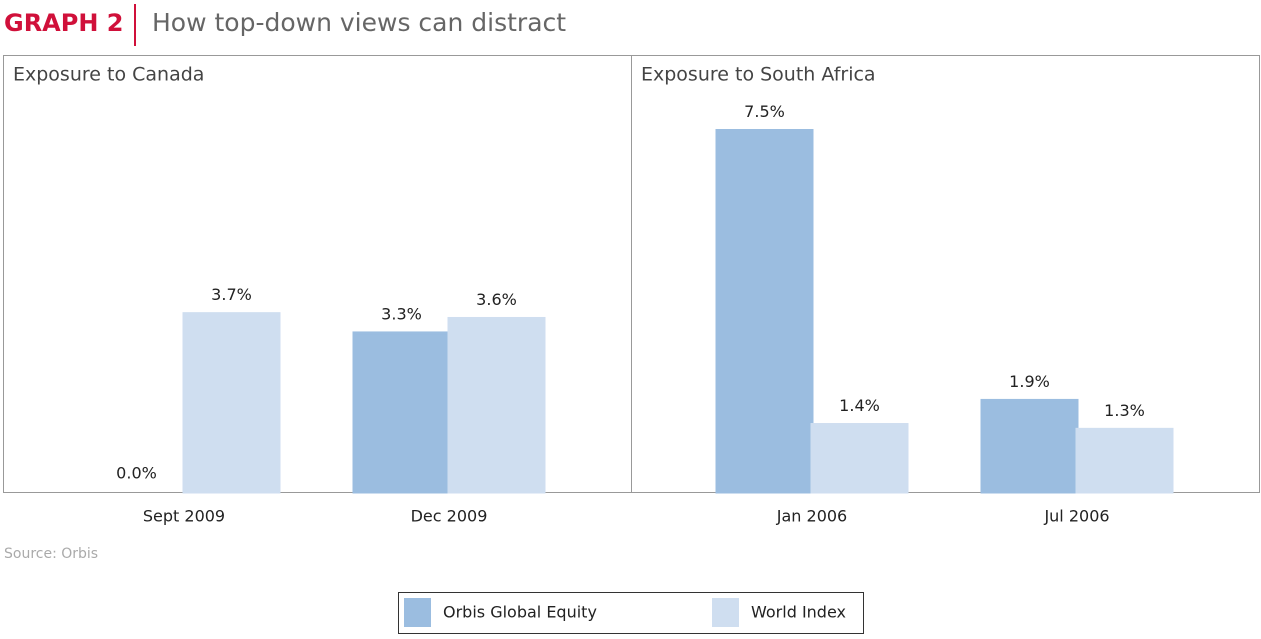  Describe the element at coordinates (136, 473) in the screenshot. I see `value-label: 0.0%` at that location.